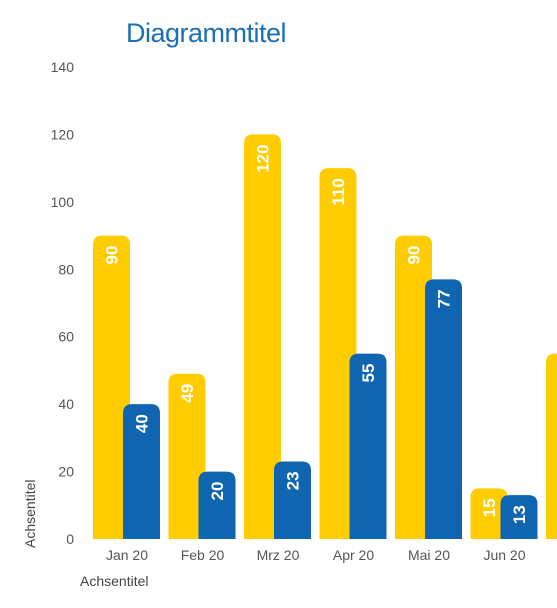 This screenshot has width=557, height=608. I want to click on y-tick-label: 60, so click(66, 337).